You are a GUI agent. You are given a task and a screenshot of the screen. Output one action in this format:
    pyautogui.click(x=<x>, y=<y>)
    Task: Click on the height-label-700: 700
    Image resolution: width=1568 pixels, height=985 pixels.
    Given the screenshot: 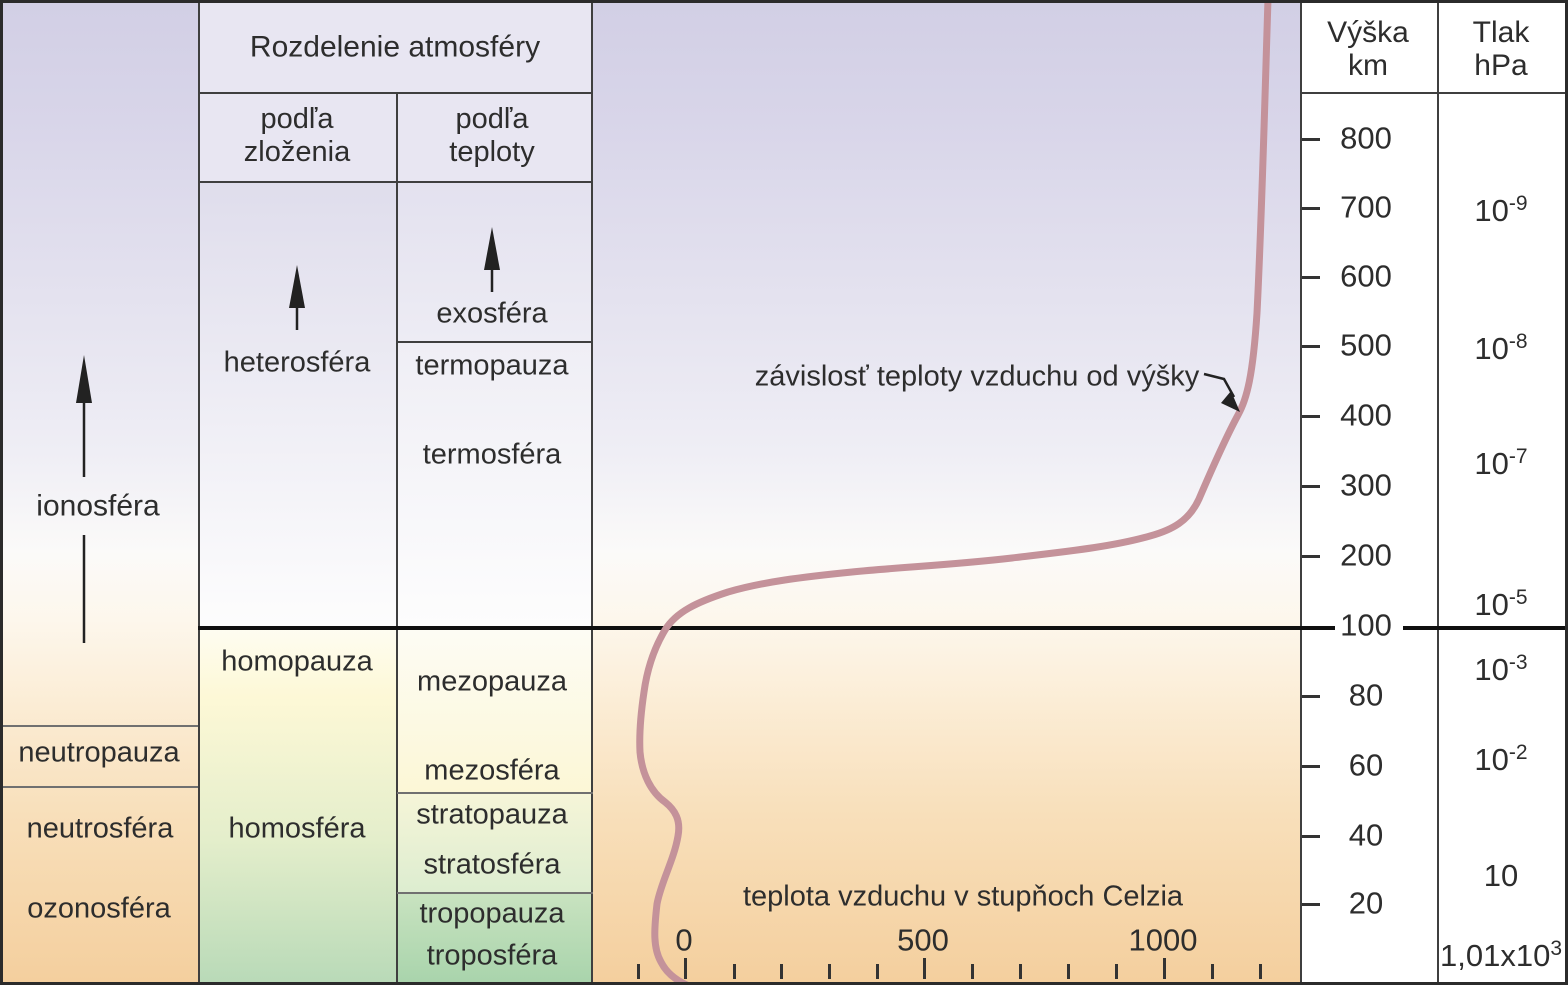 What is the action you would take?
    pyautogui.click(x=1366, y=207)
    